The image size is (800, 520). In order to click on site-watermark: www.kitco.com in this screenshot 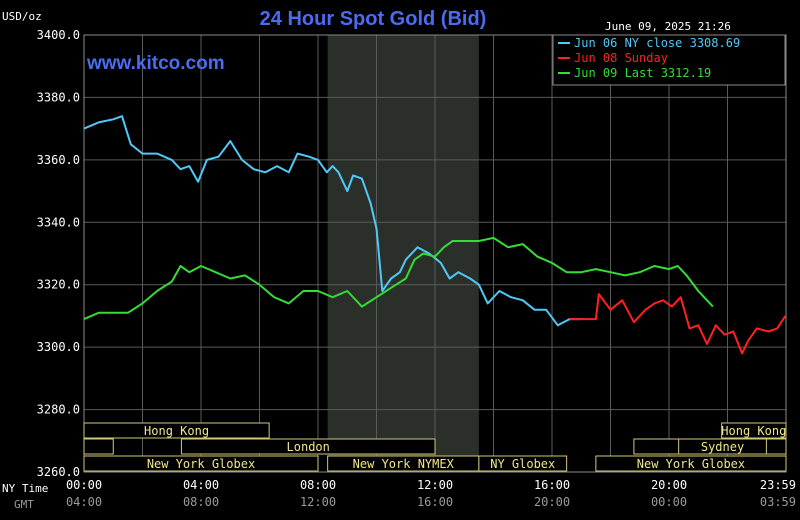, I will do `click(155, 63)`.